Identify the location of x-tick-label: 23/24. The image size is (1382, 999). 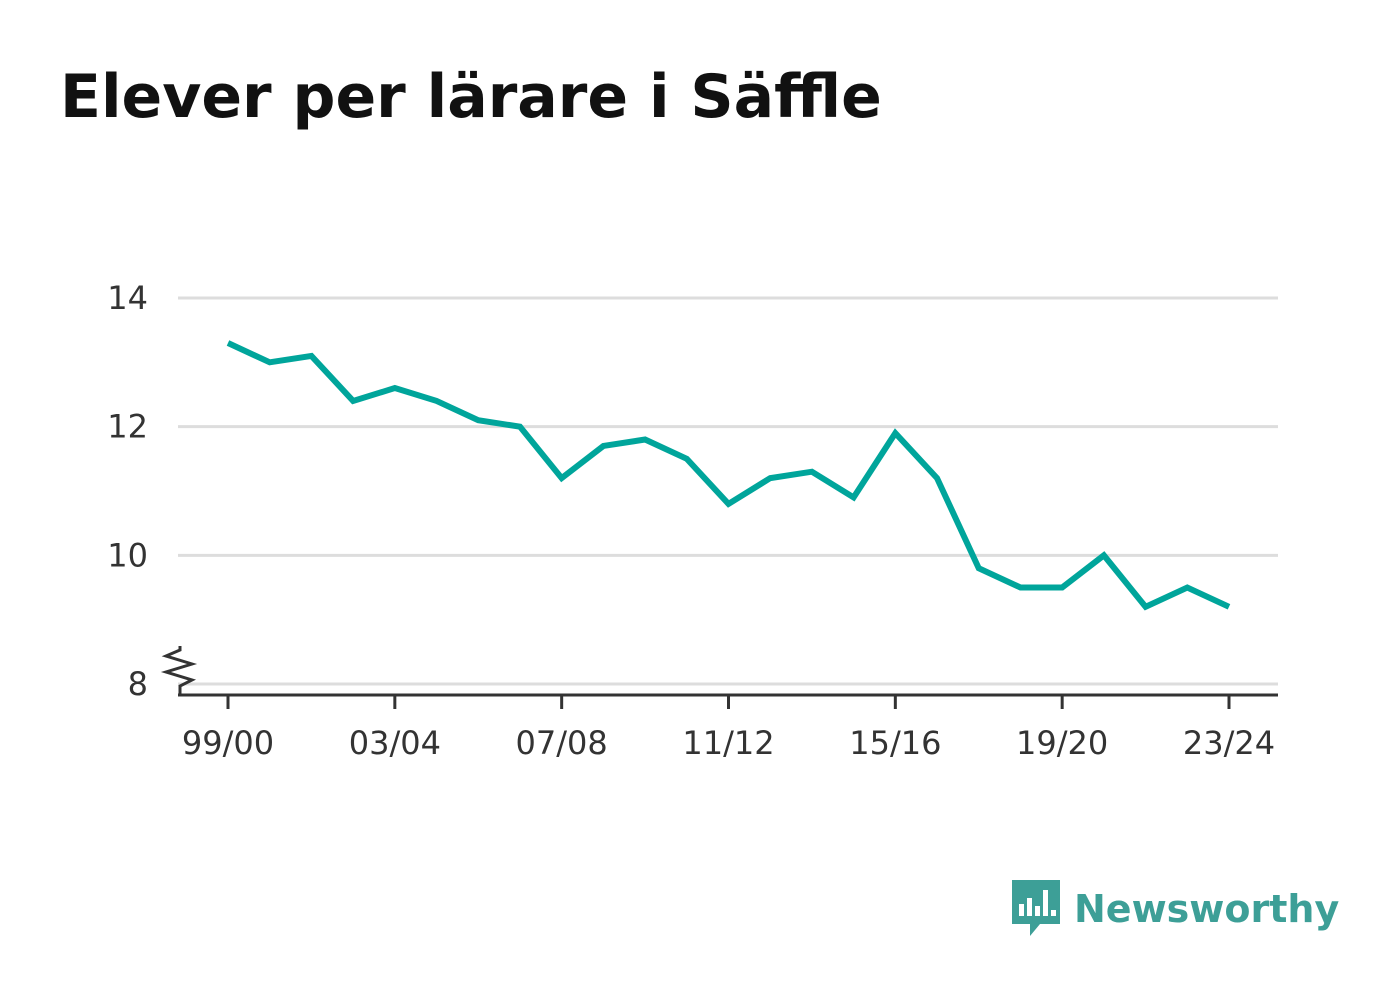
(1229, 743).